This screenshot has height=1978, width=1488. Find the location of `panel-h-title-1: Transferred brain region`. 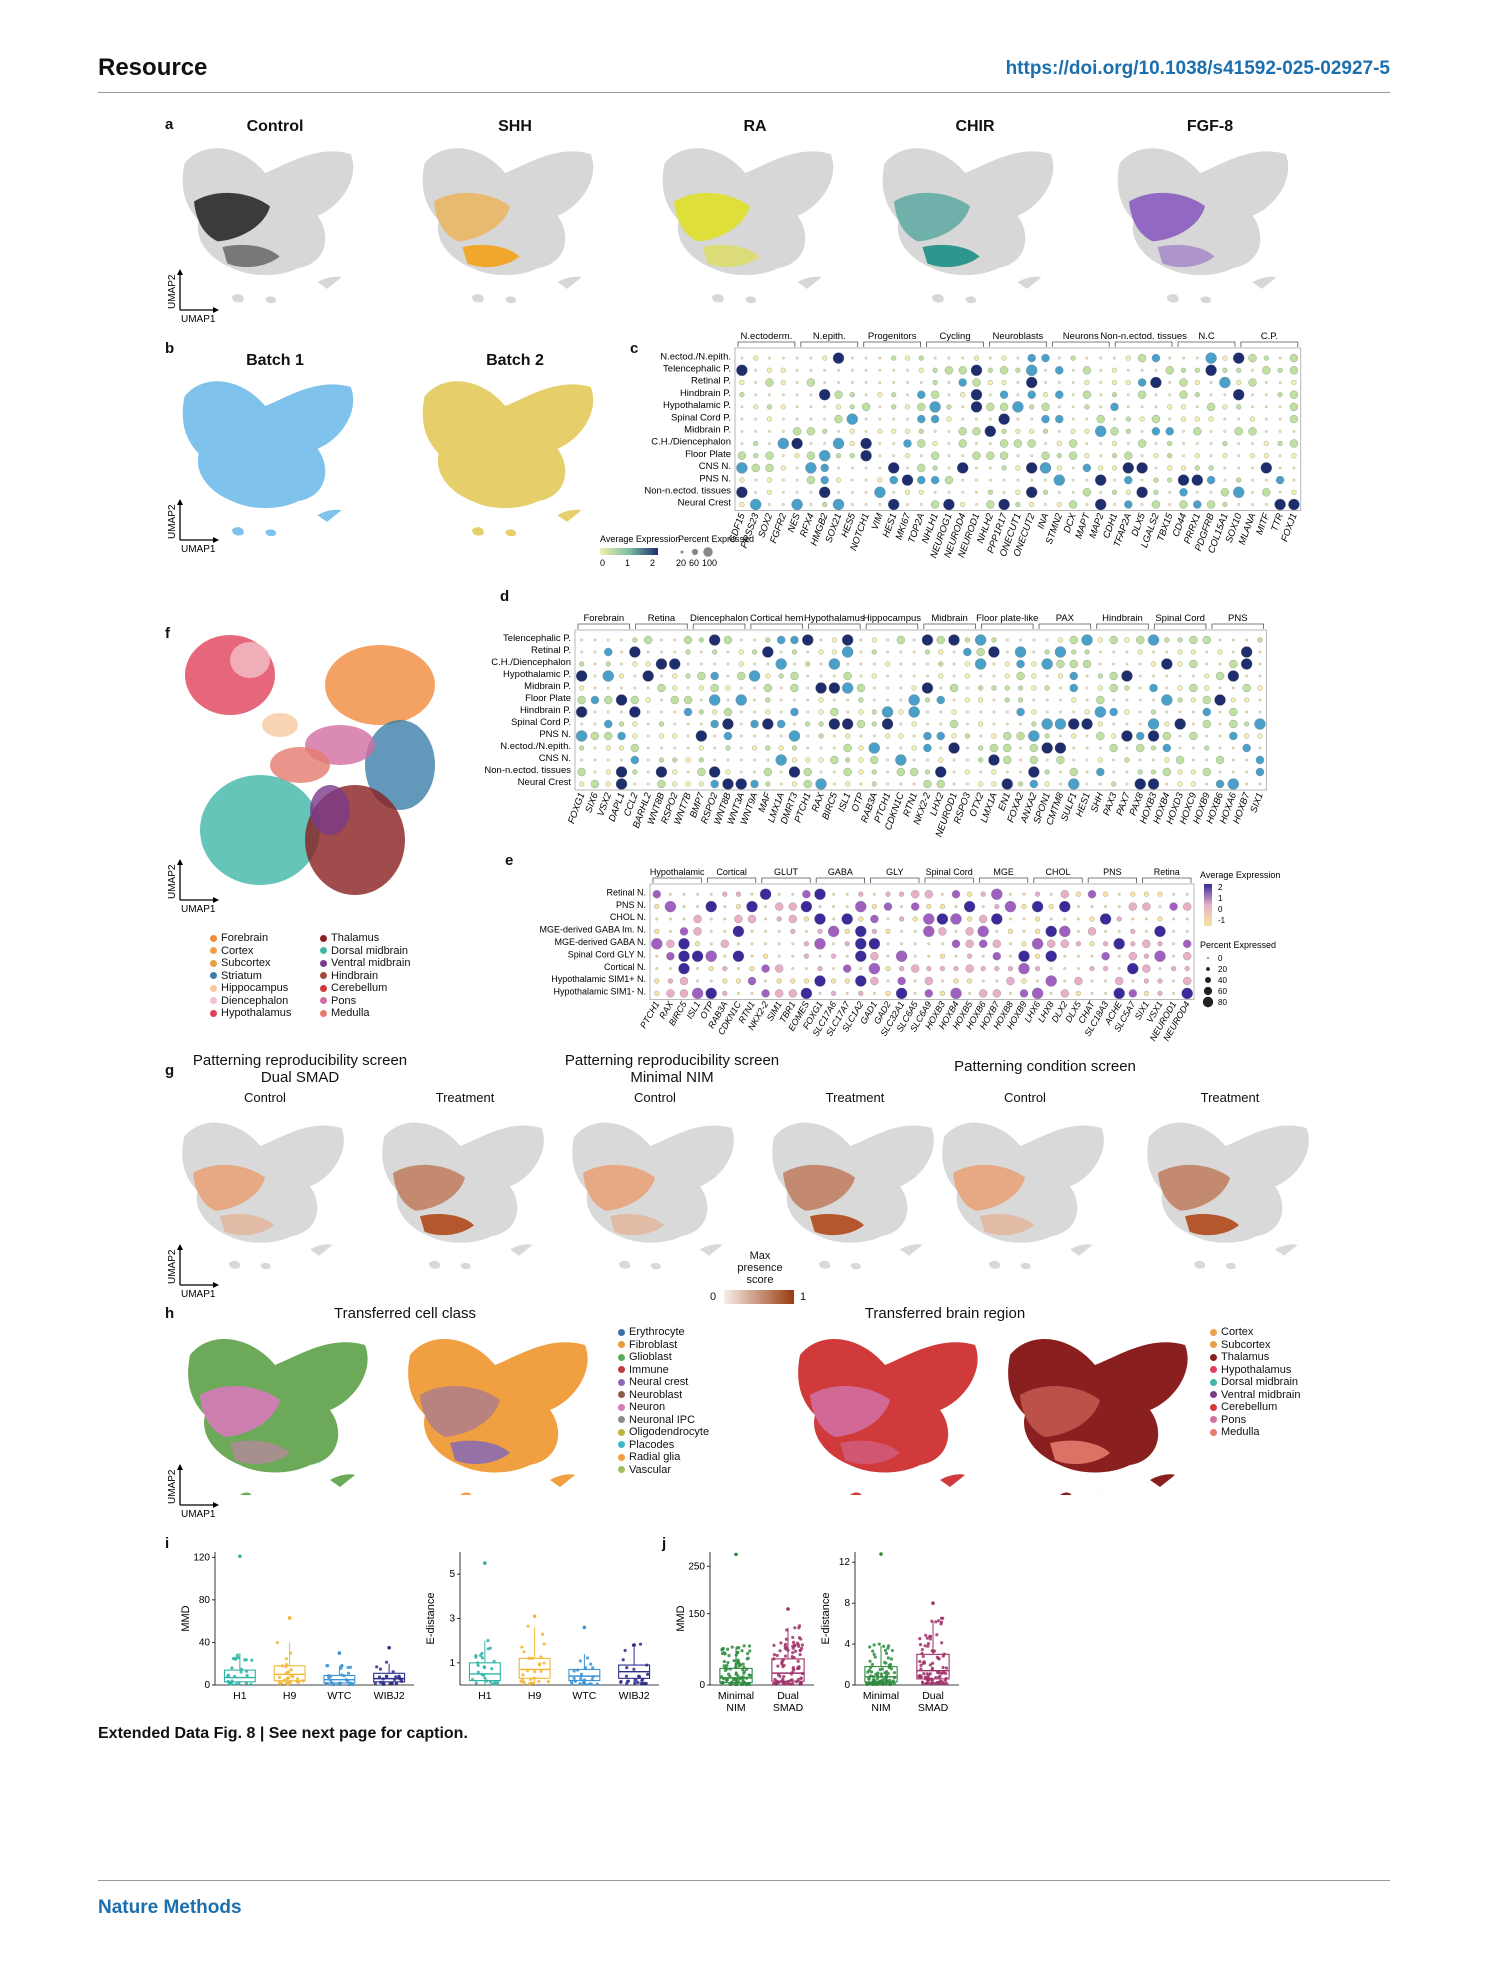

panel-h-title-1: Transferred brain region is located at coordinates (945, 1313).